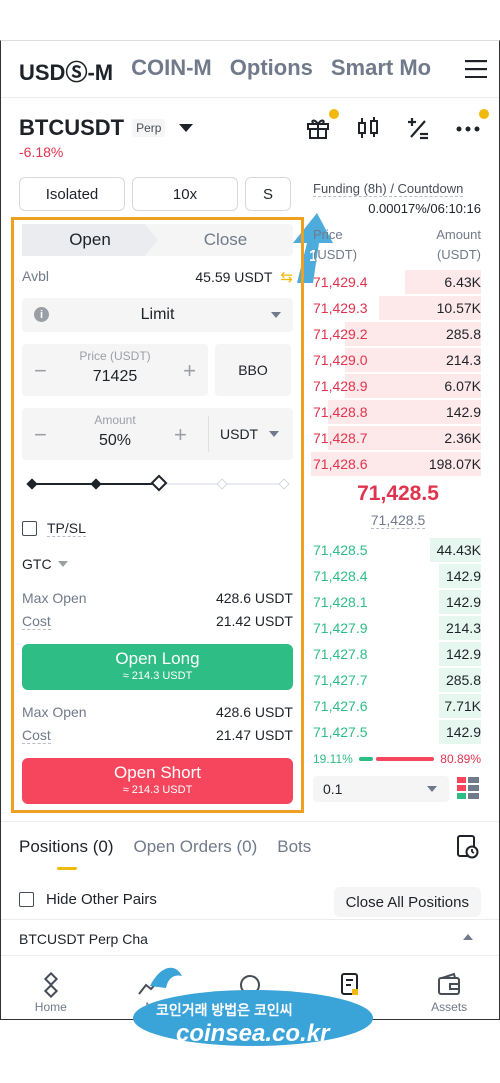  What do you see at coordinates (224, 1010) in the screenshot?
I see `watermark-line1: 코인거래 방법은 코인씨` at bounding box center [224, 1010].